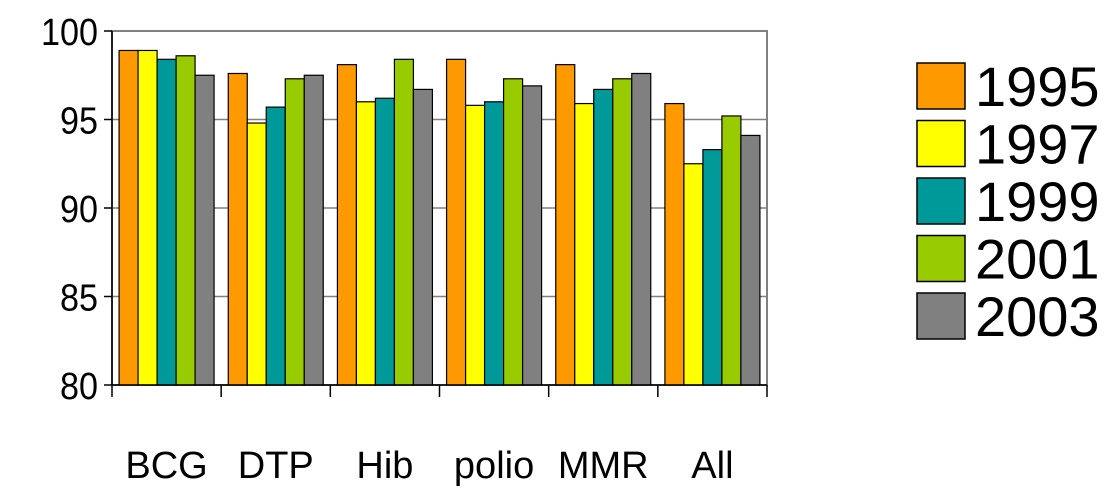 Image resolution: width=1120 pixels, height=489 pixels. I want to click on legend-label: 1995, so click(1037, 86).